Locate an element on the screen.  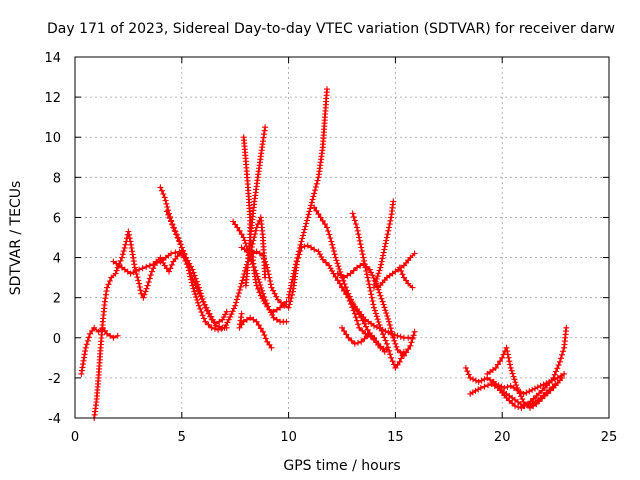
y-tick-label: 2 is located at coordinates (57, 299).